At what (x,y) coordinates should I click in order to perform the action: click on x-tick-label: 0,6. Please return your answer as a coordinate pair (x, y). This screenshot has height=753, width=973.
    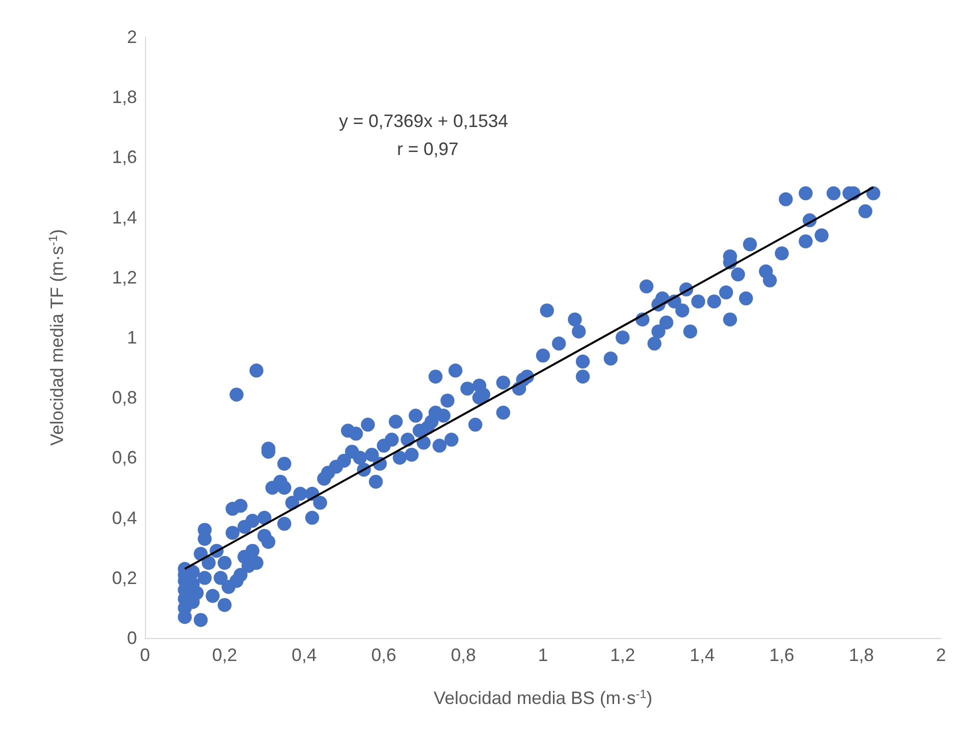
    Looking at the image, I should click on (383, 655).